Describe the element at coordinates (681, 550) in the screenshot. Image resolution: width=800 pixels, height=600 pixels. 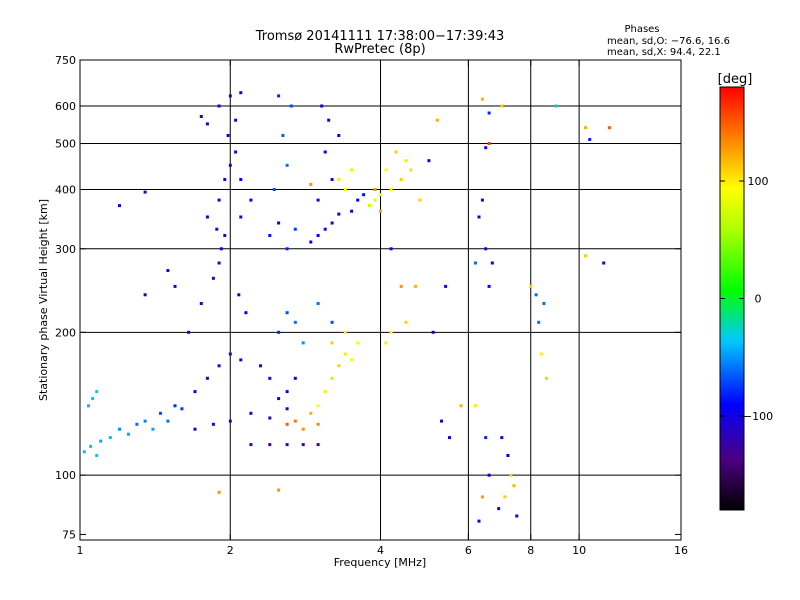
I see `x-tick-label: 16` at that location.